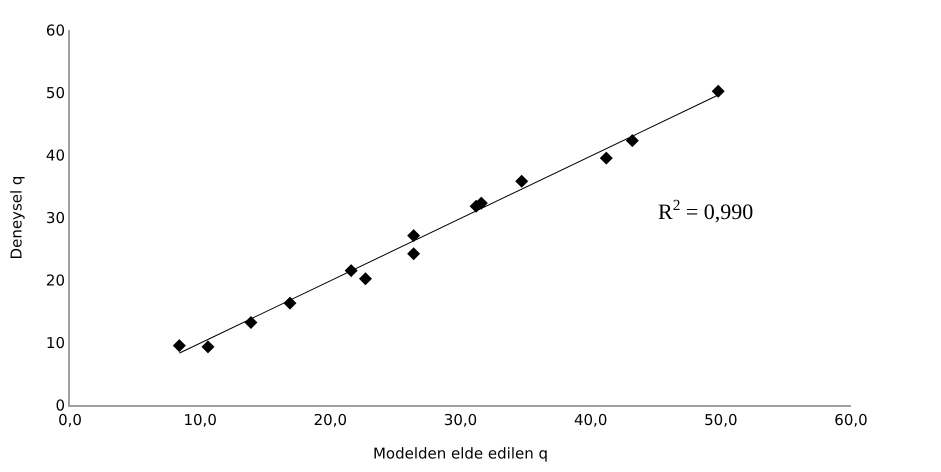  I want to click on x-tick-label: 10,0, so click(200, 420).